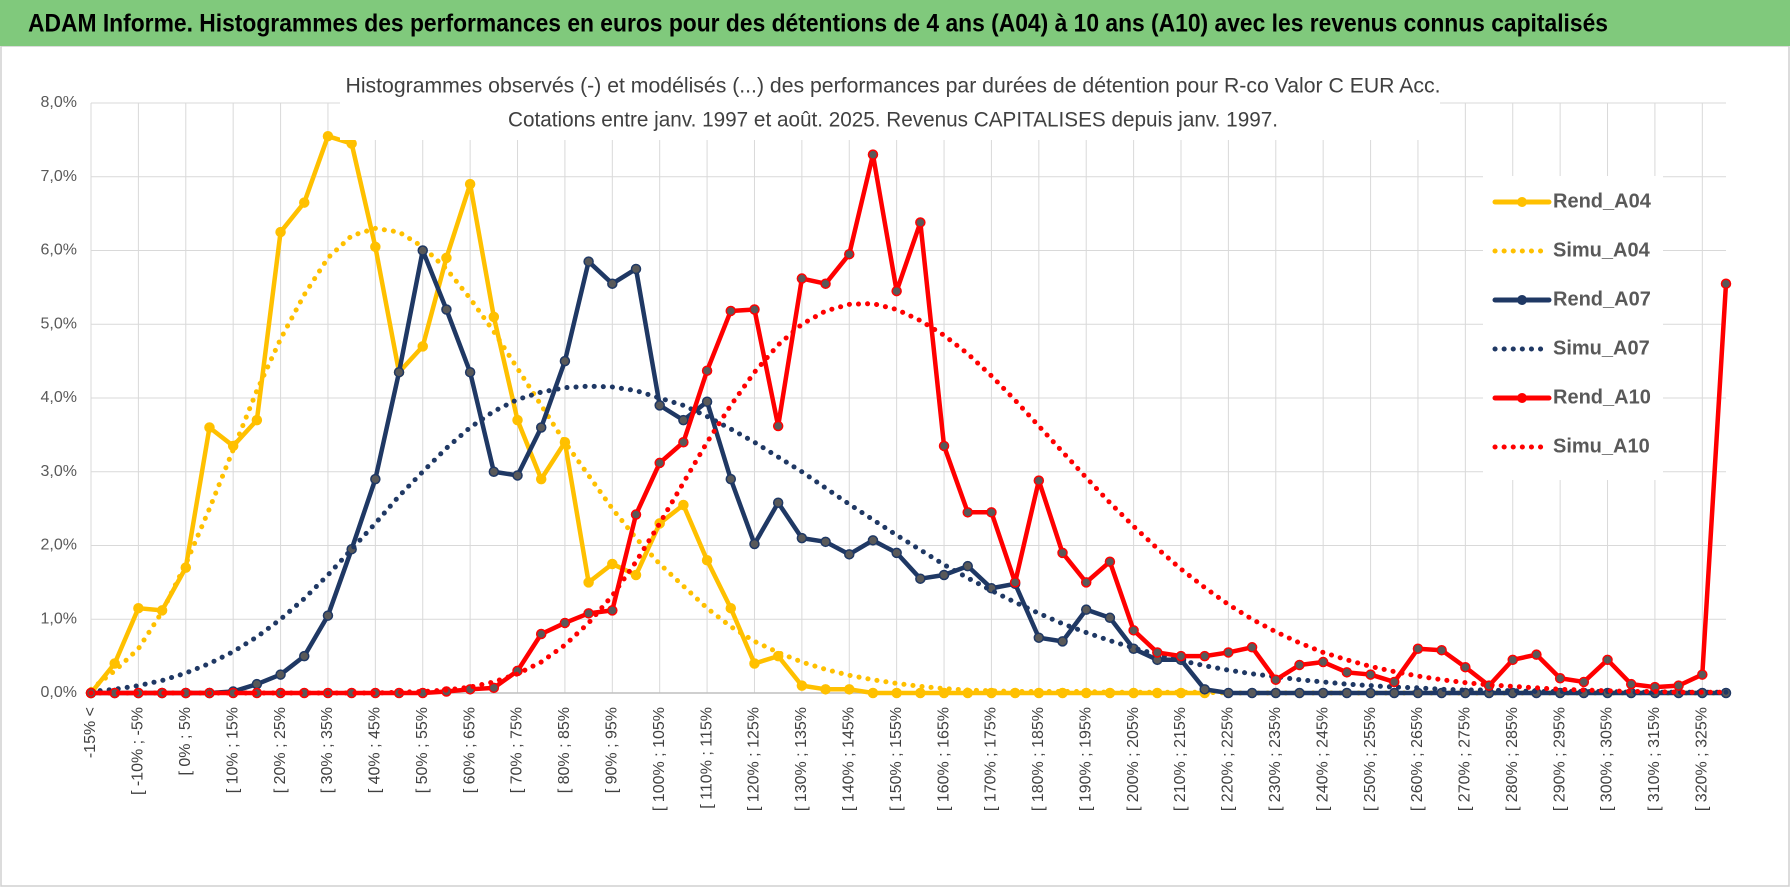  I want to click on x-tick-label: [ 100% ; 105%, so click(659, 759).